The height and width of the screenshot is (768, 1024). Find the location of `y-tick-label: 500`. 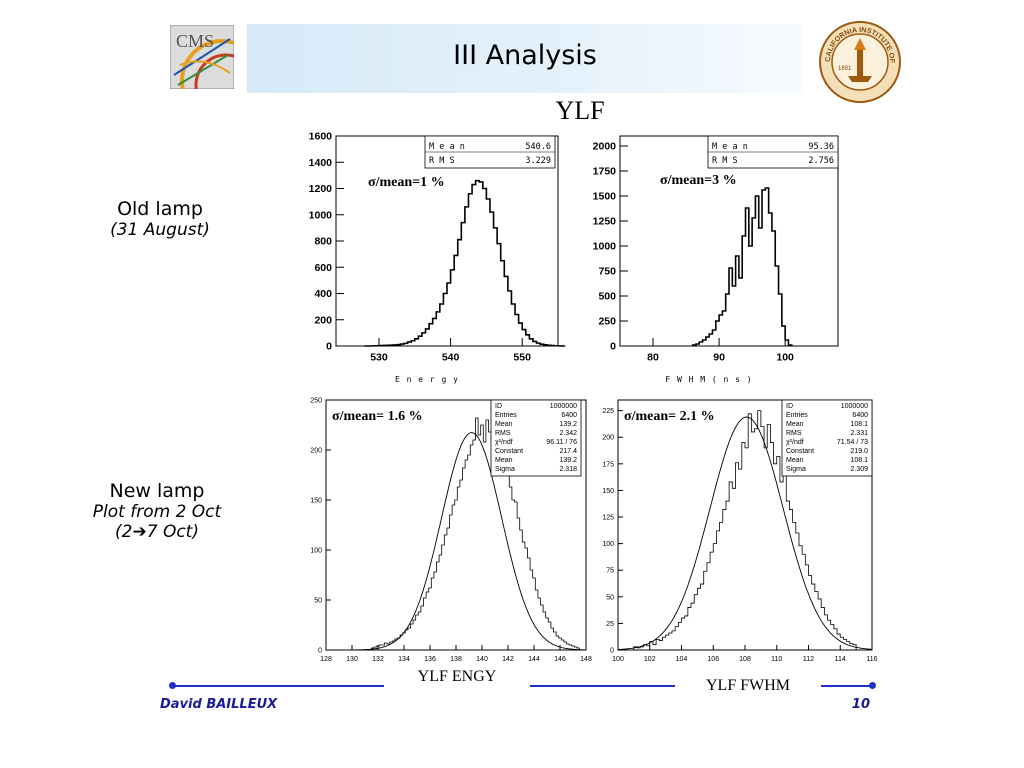

y-tick-label: 500 is located at coordinates (607, 297).